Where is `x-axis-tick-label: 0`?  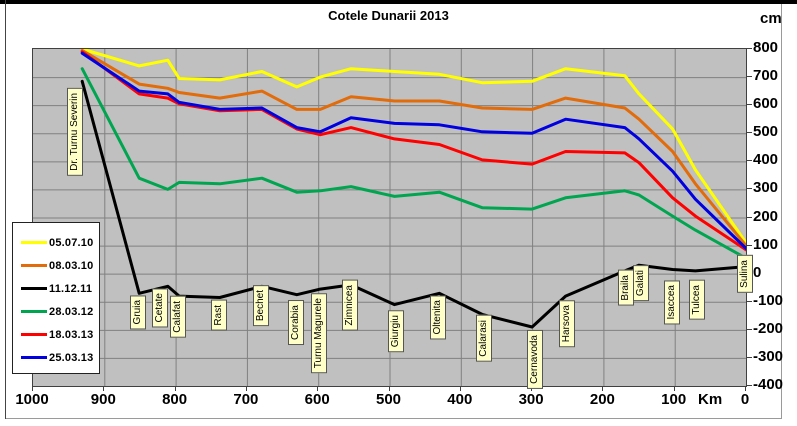
x-axis-tick-label: 0 is located at coordinates (745, 399).